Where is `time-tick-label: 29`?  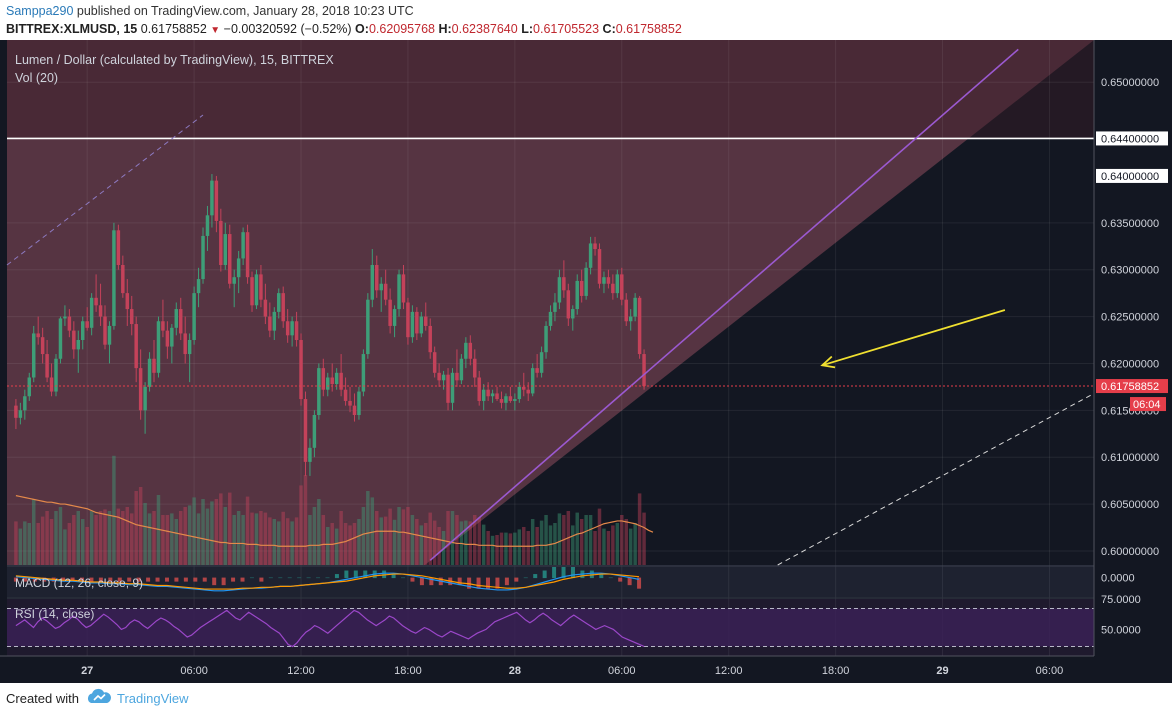 time-tick-label: 29 is located at coordinates (942, 671).